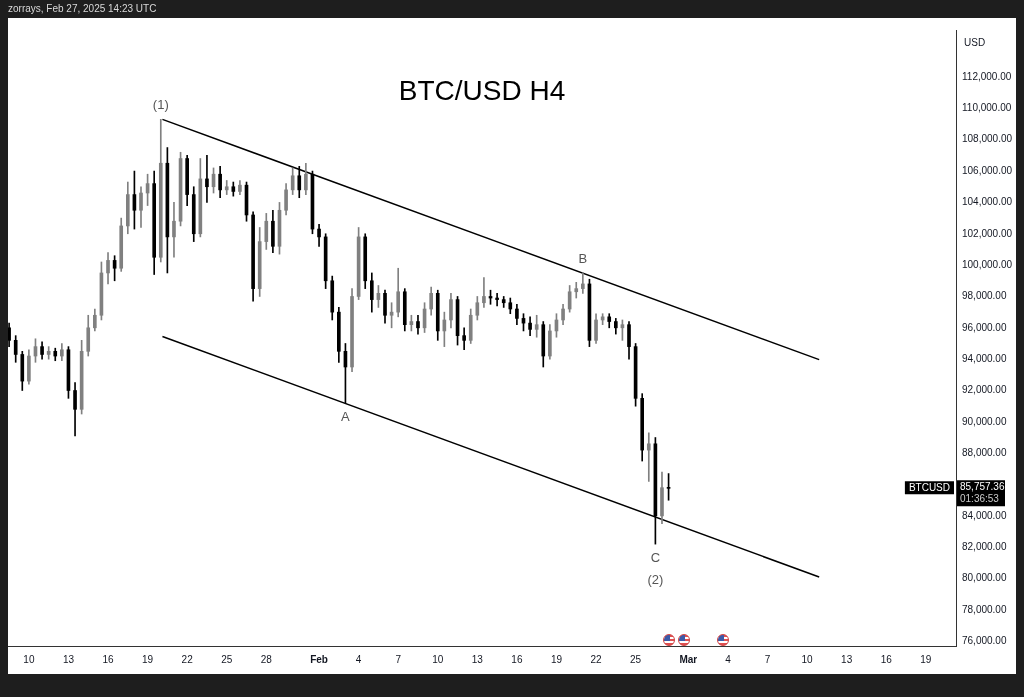  What do you see at coordinates (984, 452) in the screenshot?
I see `y-tick-label: 88,000.00` at bounding box center [984, 452].